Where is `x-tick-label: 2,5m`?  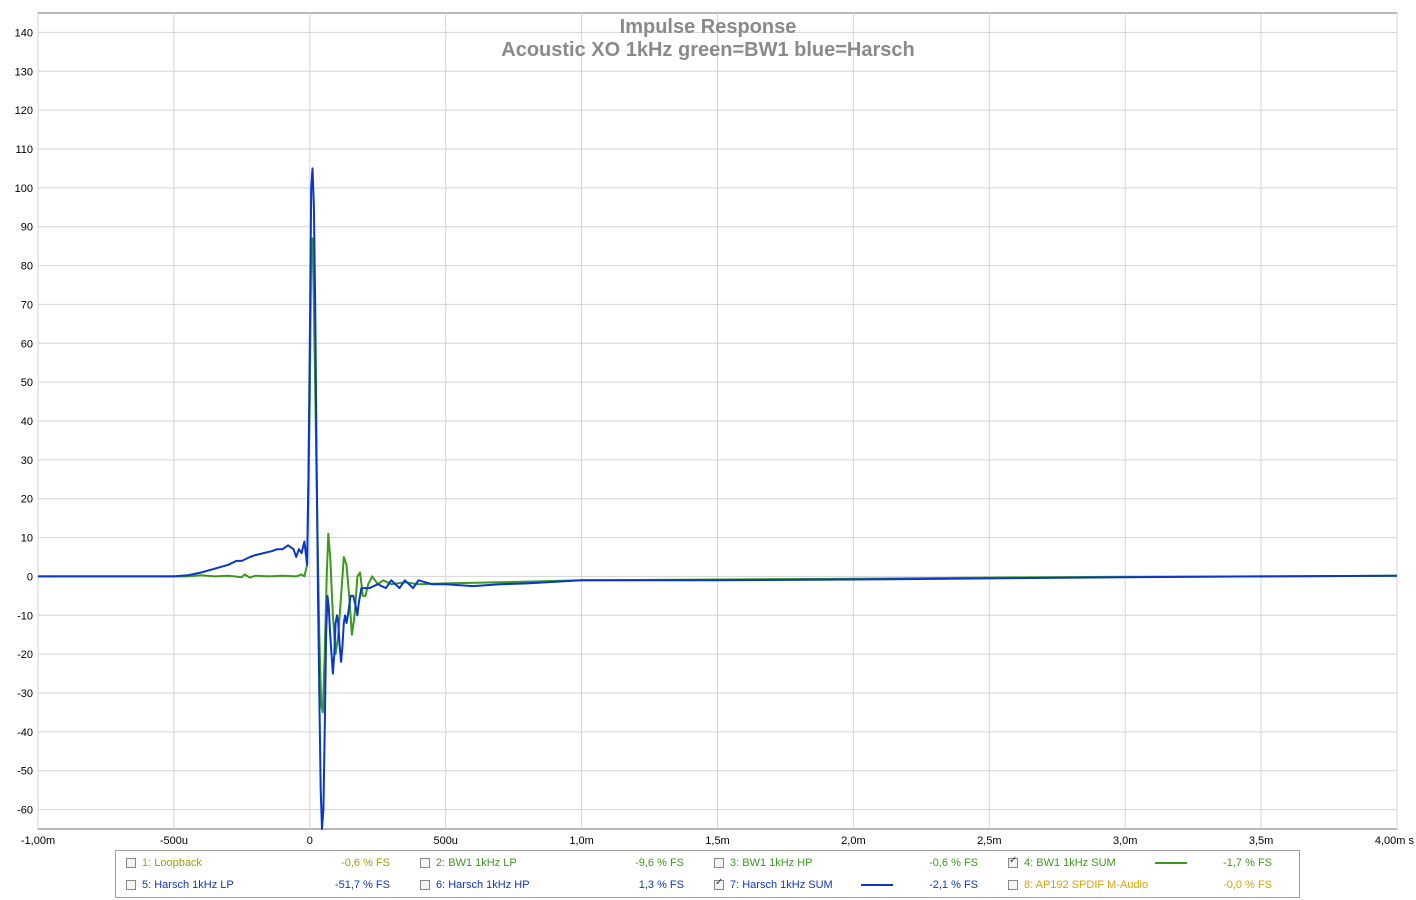 x-tick-label: 2,5m is located at coordinates (989, 841).